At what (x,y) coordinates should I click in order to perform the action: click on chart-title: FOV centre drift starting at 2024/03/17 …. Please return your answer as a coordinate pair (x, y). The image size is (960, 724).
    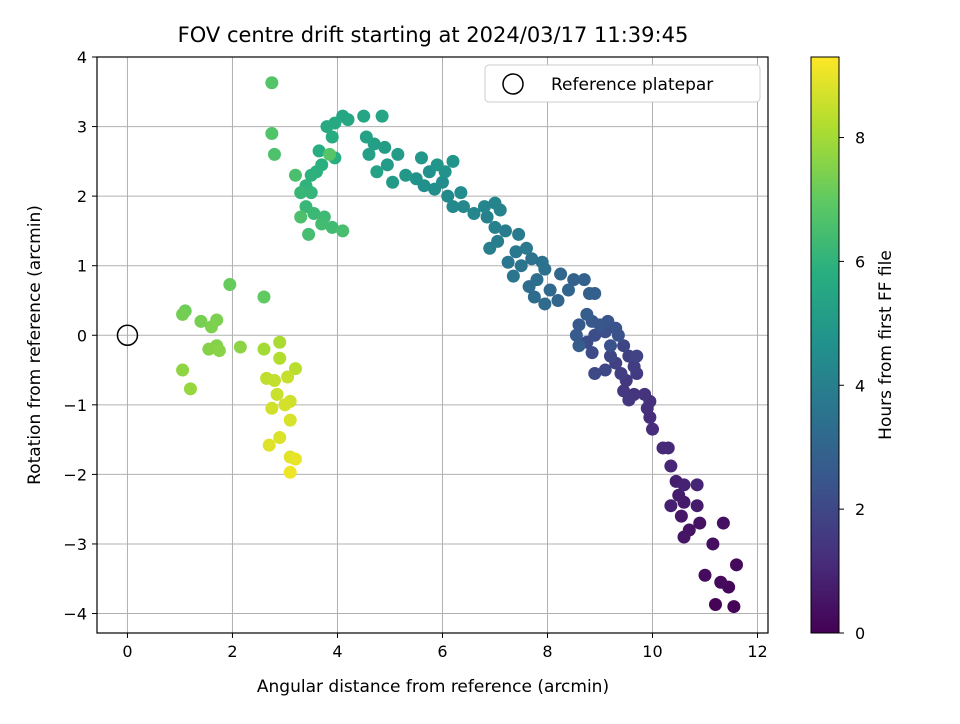
    Looking at the image, I should click on (433, 35).